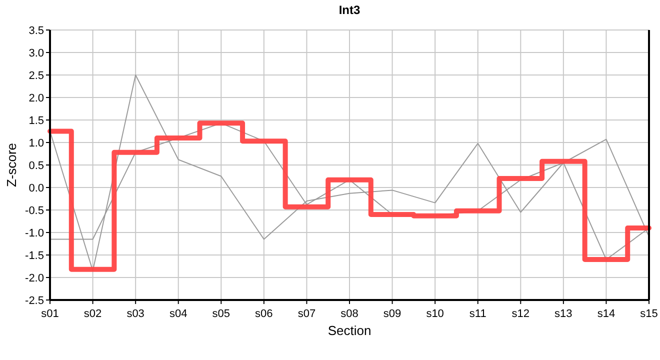 The width and height of the screenshot is (660, 360). What do you see at coordinates (36, 53) in the screenshot?
I see `y-tick-label: 3.0` at bounding box center [36, 53].